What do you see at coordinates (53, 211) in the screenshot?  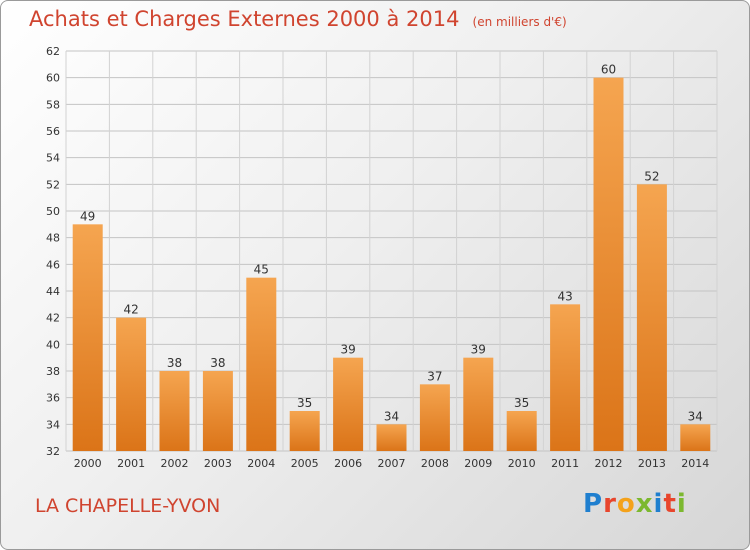 I see `y-tick-label: 50` at bounding box center [53, 211].